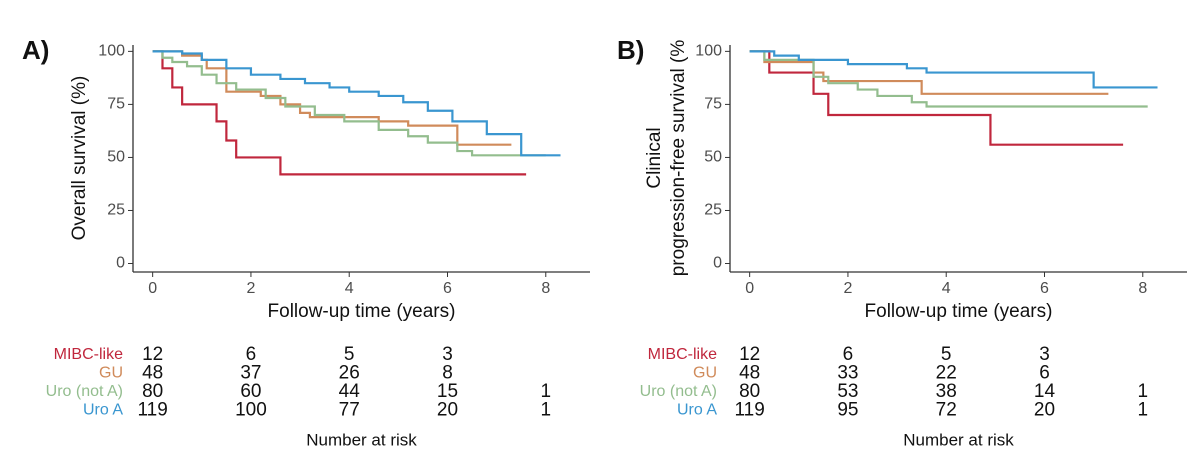 The width and height of the screenshot is (1200, 464). Describe the element at coordinates (250, 373) in the screenshot. I see `at-risk-count: 37` at that location.